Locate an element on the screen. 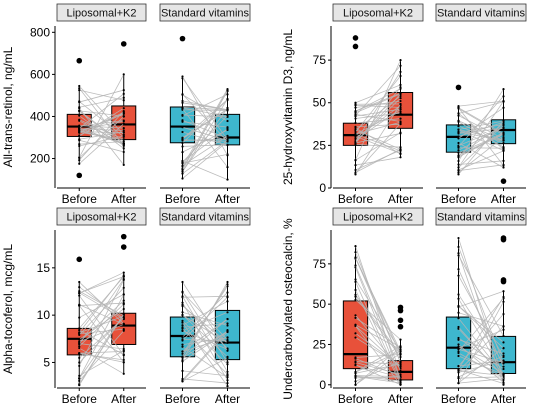 Image resolution: width=550 pixels, height=413 pixels. box-iqr is located at coordinates (227, 335).